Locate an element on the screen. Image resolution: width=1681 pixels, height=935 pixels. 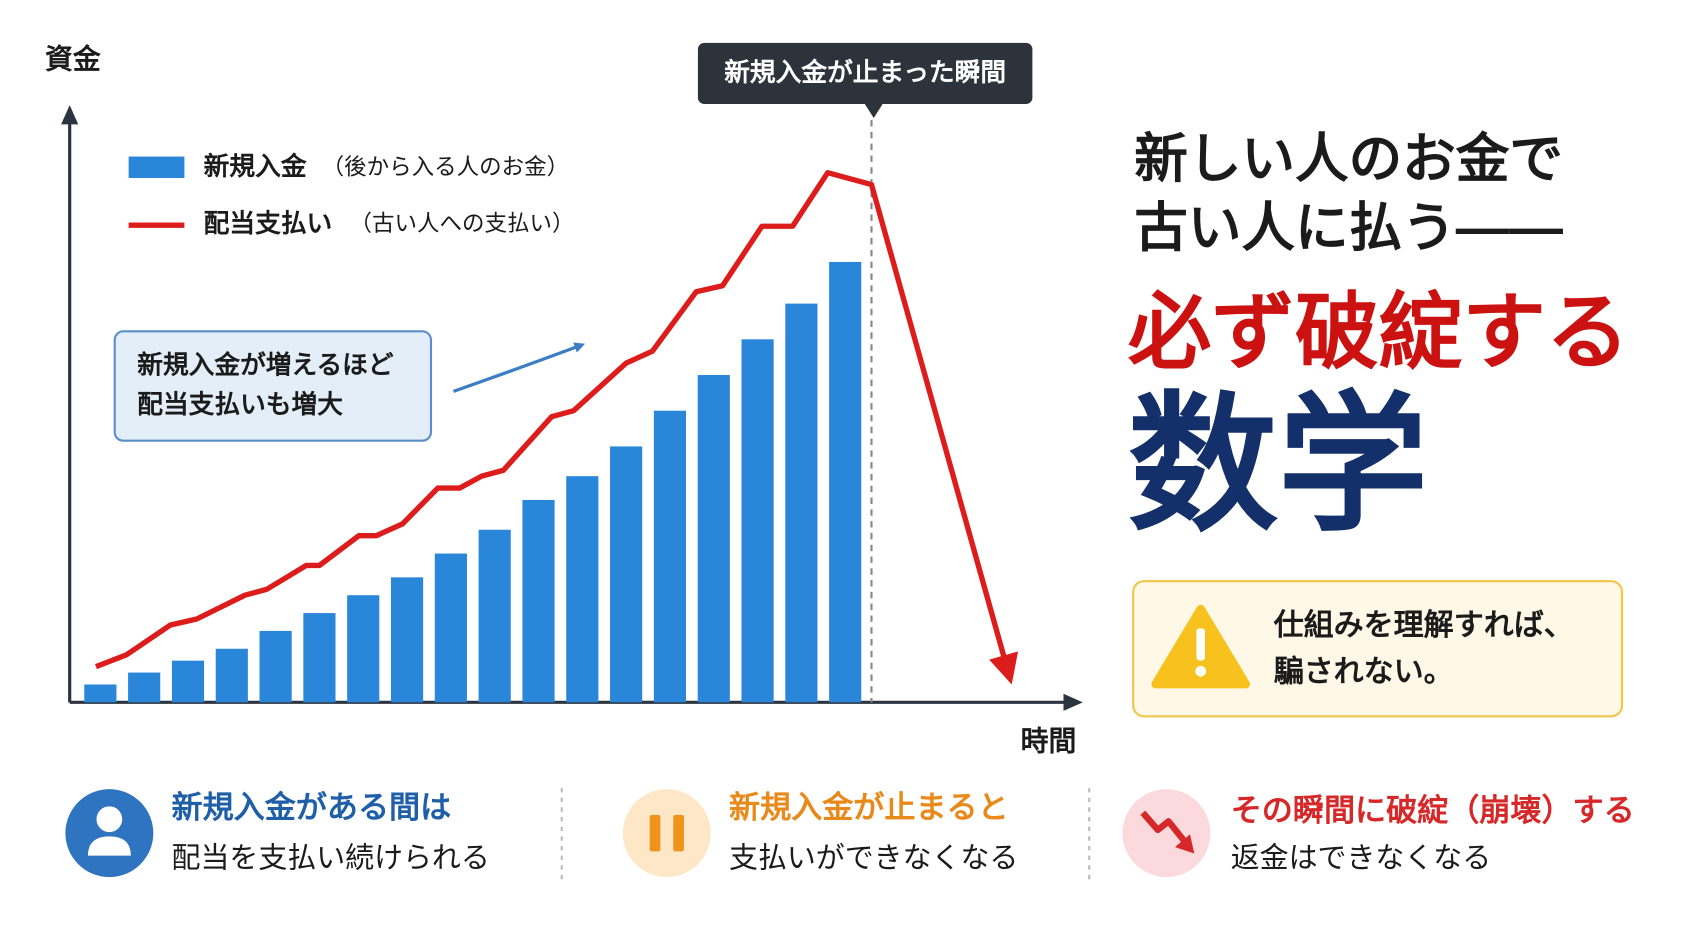
y-axis-label: 資金 is located at coordinates (73, 58).